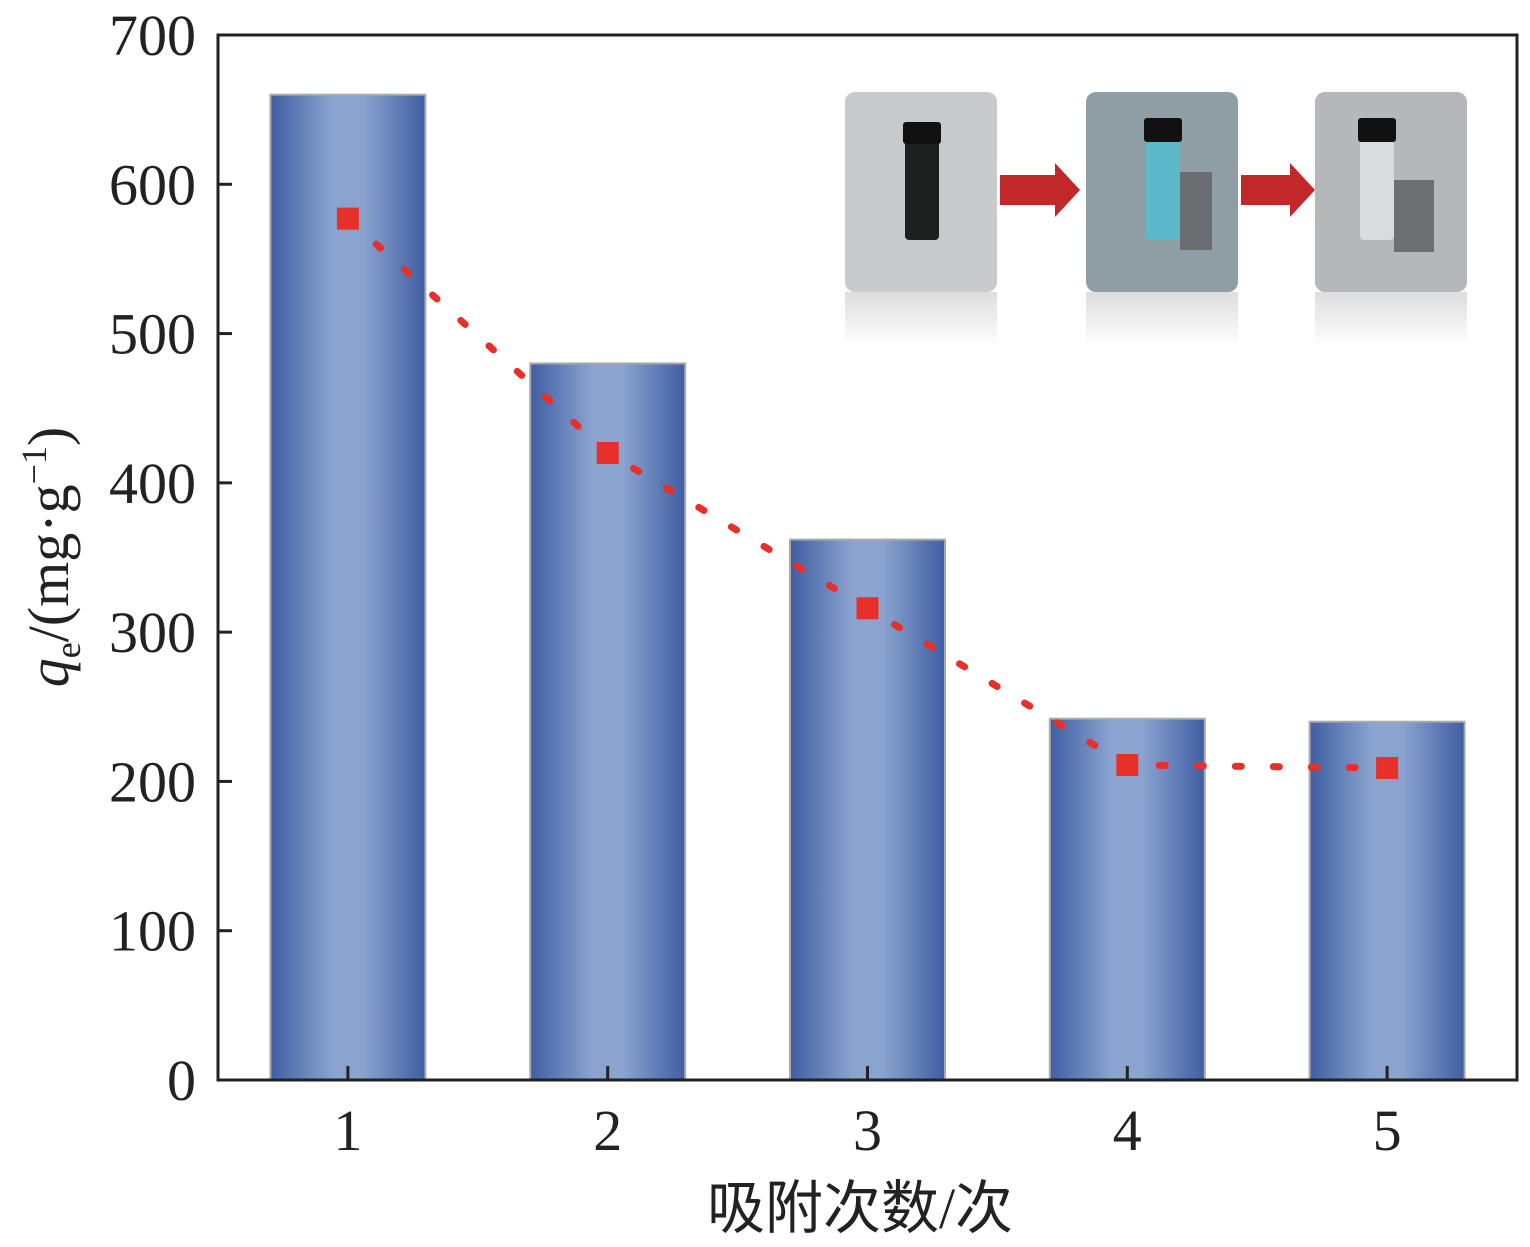  I want to click on x-tick-label: 2, so click(607, 1130).